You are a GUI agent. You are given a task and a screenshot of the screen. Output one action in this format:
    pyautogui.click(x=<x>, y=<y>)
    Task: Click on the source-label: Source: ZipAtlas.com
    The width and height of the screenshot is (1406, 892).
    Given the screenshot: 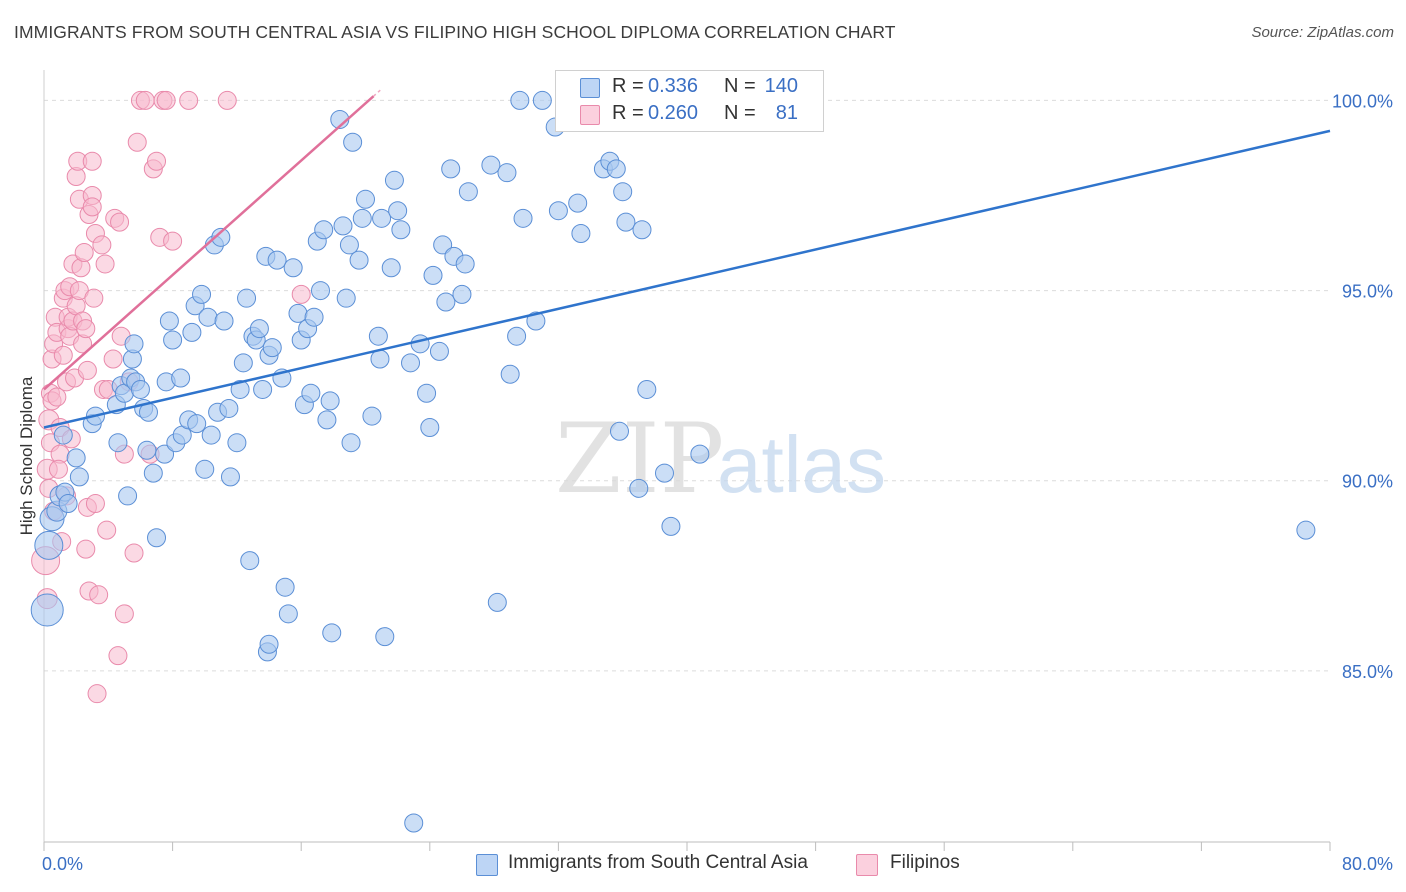 What is the action you would take?
    pyautogui.click(x=1322, y=32)
    